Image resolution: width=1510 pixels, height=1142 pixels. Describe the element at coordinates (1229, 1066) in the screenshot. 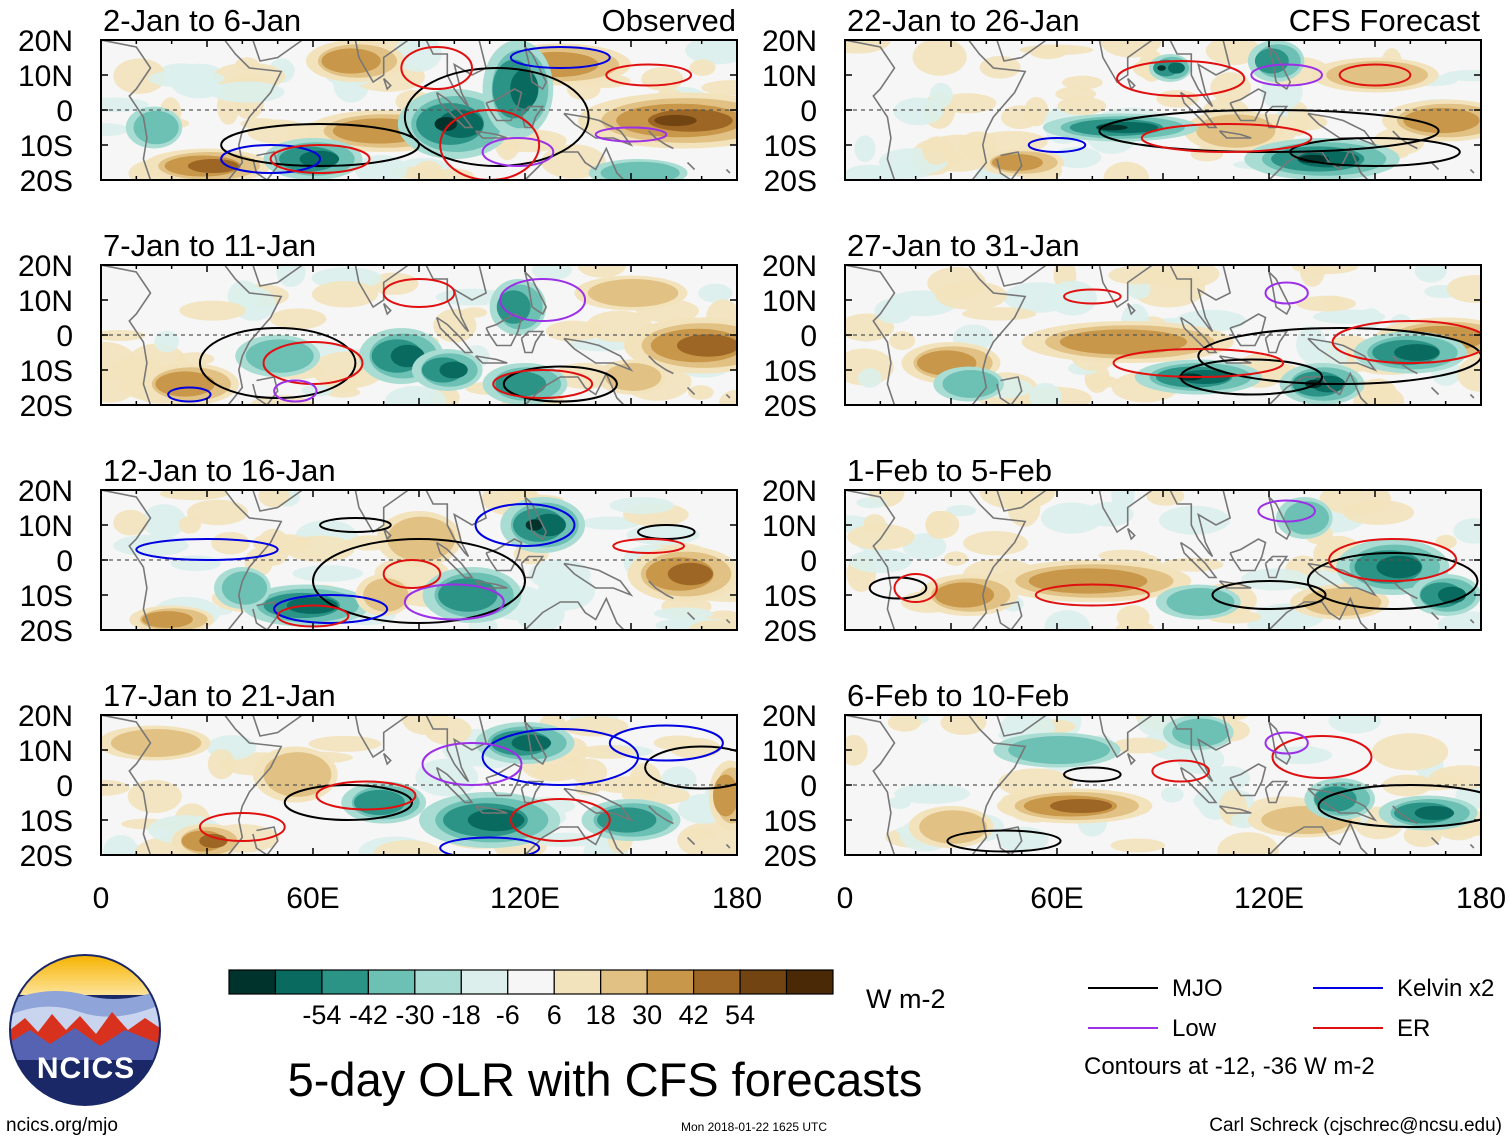

I see `contour-note: Contours at -12, -36 W m-2` at that location.